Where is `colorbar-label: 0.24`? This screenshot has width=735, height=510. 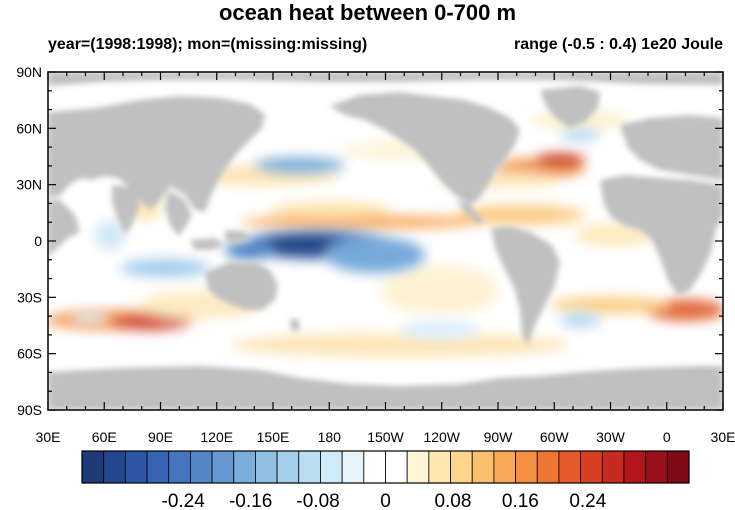 colorbar-label: 0.24 is located at coordinates (587, 500).